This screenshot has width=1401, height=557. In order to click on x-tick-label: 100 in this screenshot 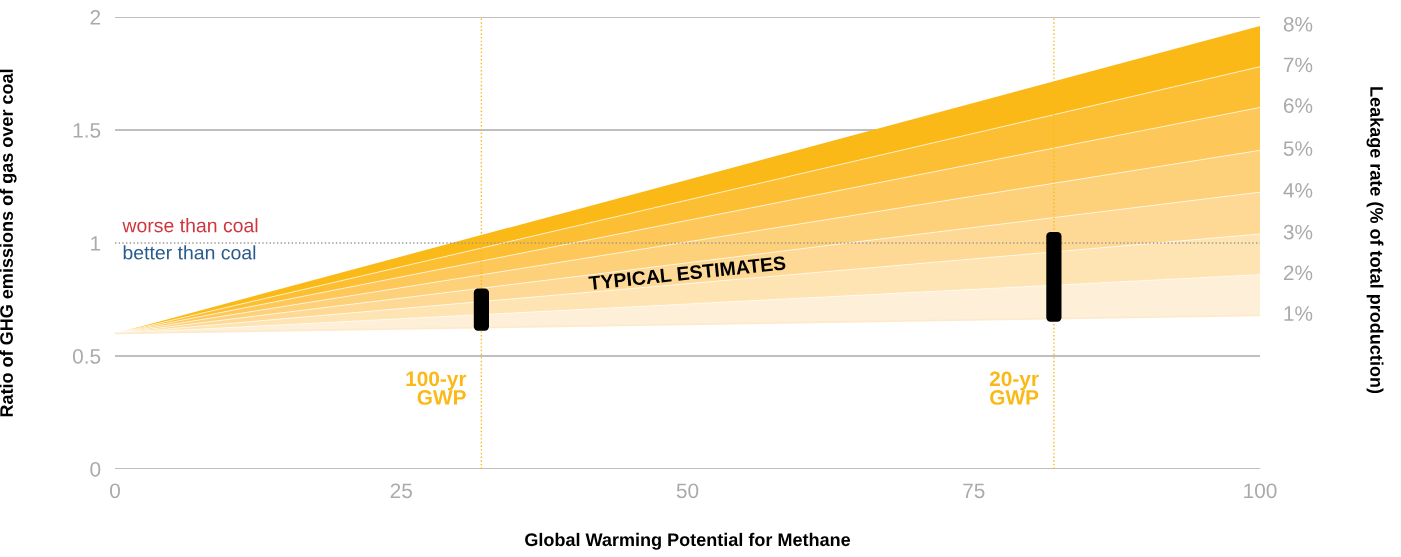, I will do `click(1260, 491)`.